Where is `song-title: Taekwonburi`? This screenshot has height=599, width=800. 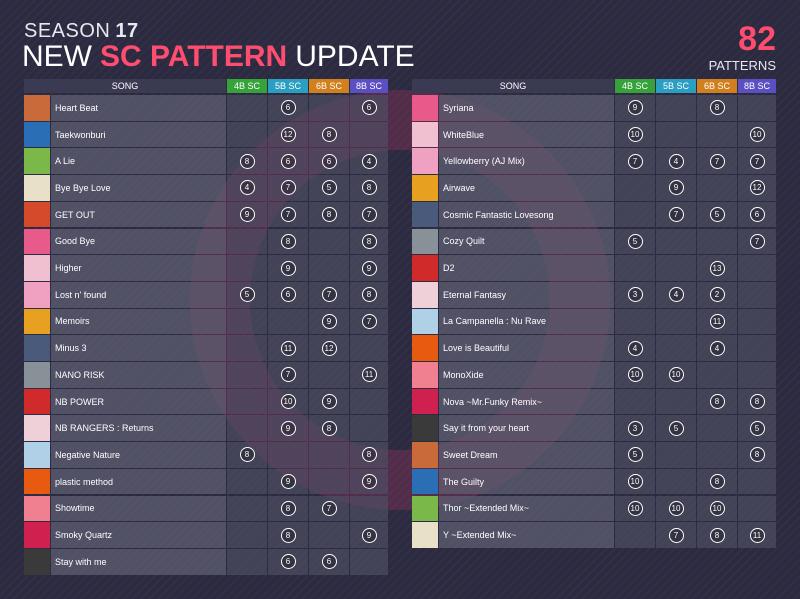 song-title: Taekwonburi is located at coordinates (138, 134).